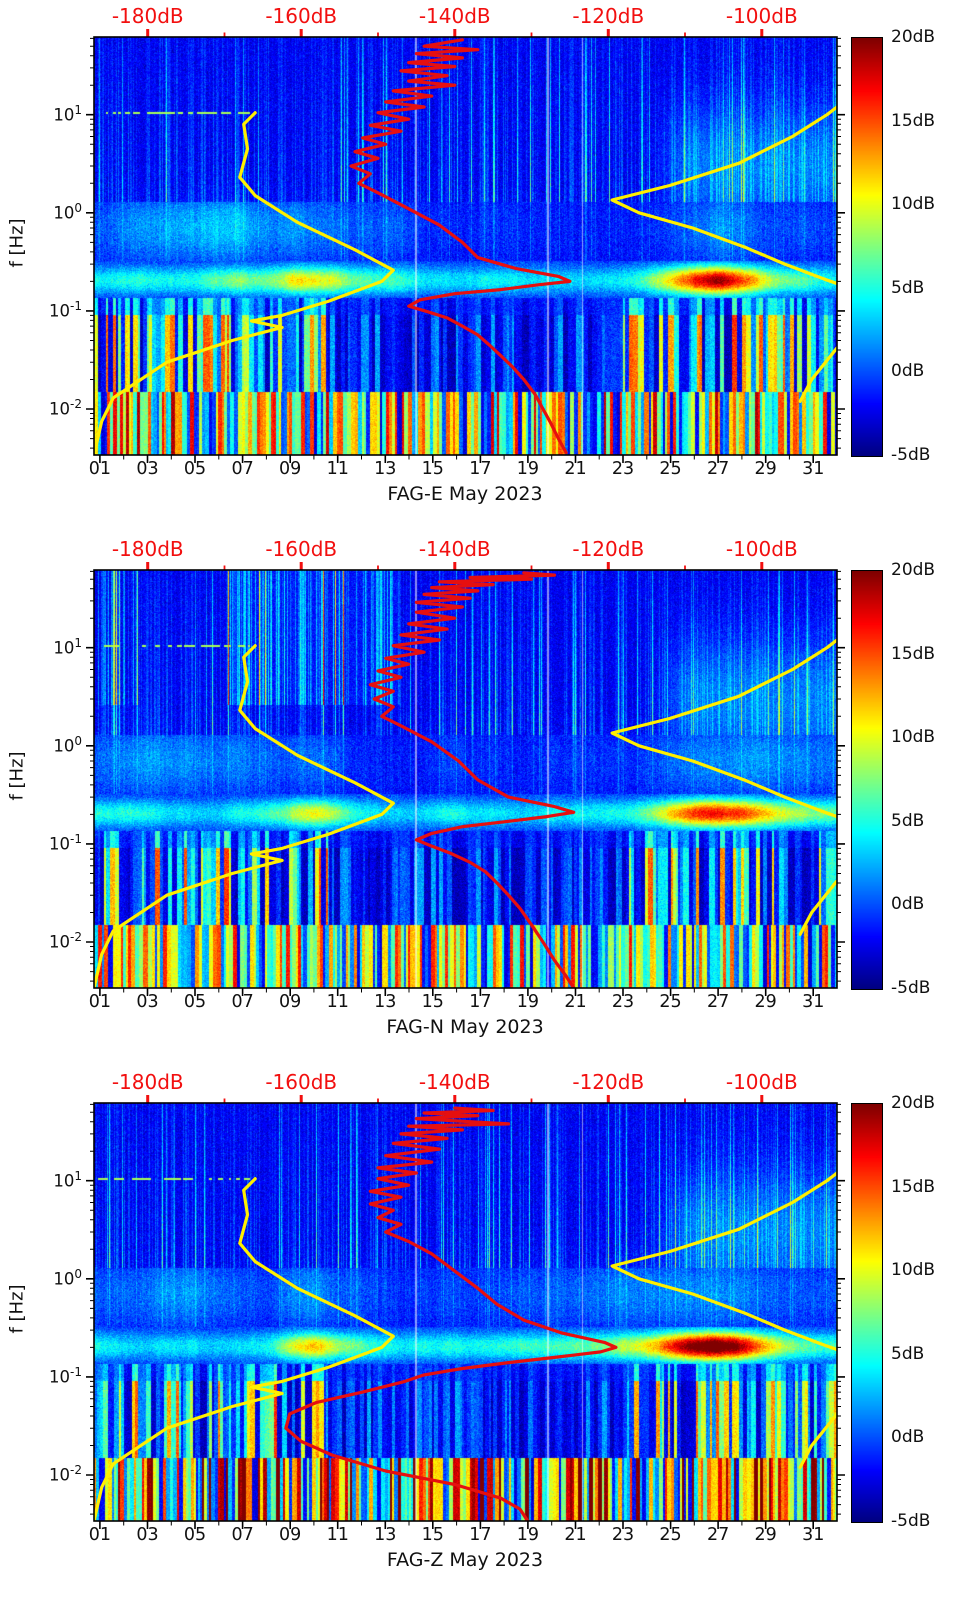 The image size is (962, 1599). What do you see at coordinates (465, 494) in the screenshot?
I see `x-axis-title: FAG-E May 2023` at bounding box center [465, 494].